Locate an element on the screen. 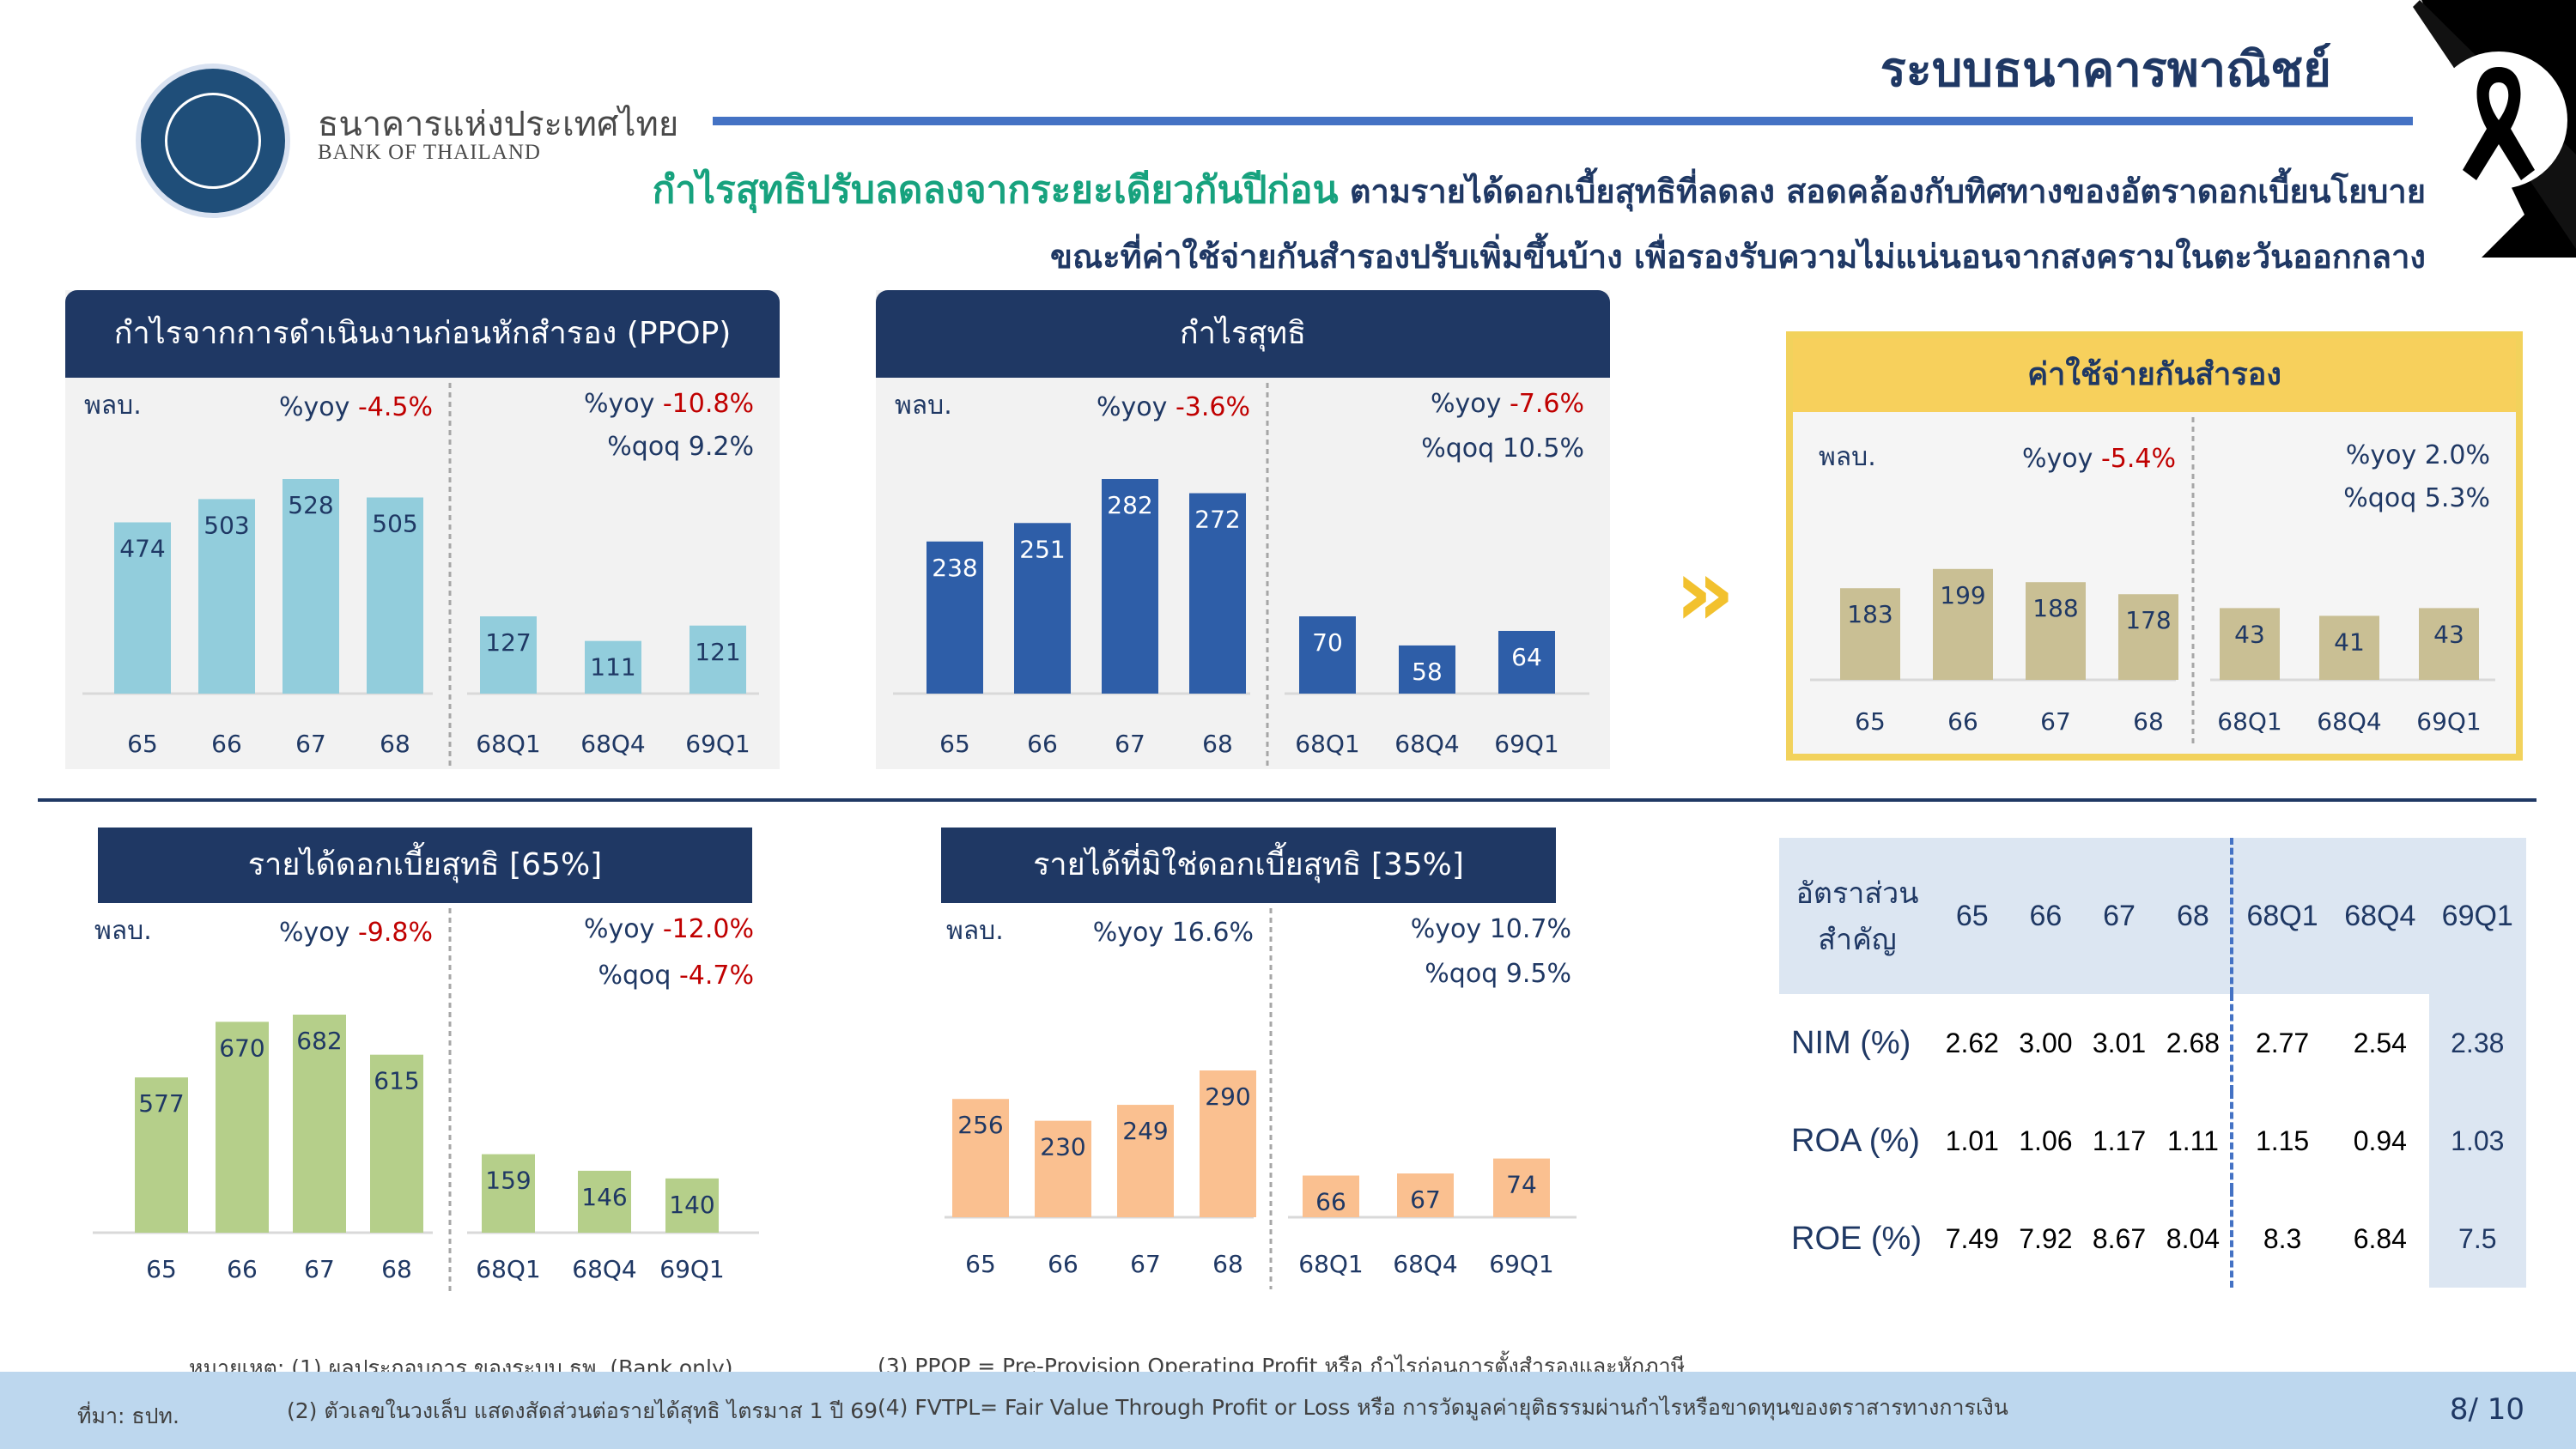  data-label: 230 is located at coordinates (1063, 1147).